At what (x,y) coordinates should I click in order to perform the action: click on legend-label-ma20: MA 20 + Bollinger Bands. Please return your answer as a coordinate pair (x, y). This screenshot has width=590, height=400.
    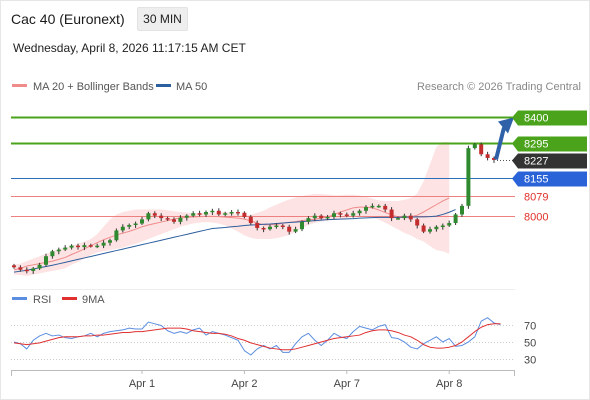
    Looking at the image, I should click on (93, 87).